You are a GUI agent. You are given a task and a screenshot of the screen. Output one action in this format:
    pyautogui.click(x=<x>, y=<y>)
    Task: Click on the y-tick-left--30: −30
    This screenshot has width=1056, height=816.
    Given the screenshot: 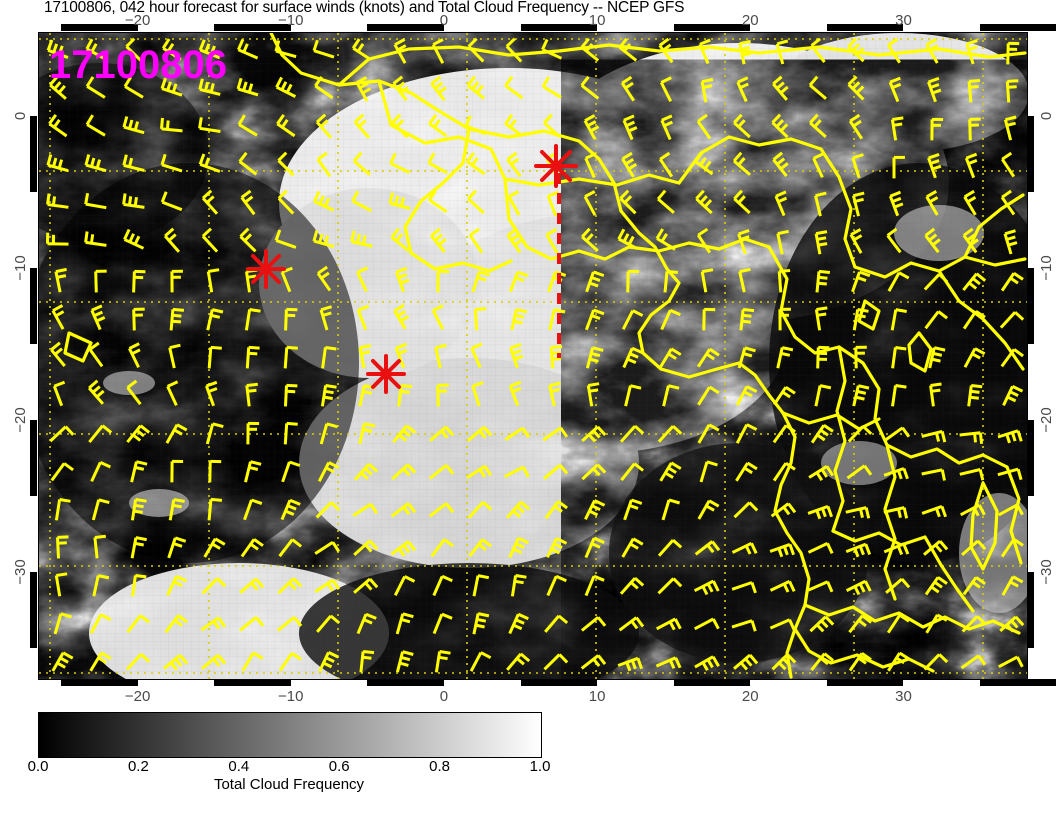 What is the action you would take?
    pyautogui.click(x=20, y=571)
    